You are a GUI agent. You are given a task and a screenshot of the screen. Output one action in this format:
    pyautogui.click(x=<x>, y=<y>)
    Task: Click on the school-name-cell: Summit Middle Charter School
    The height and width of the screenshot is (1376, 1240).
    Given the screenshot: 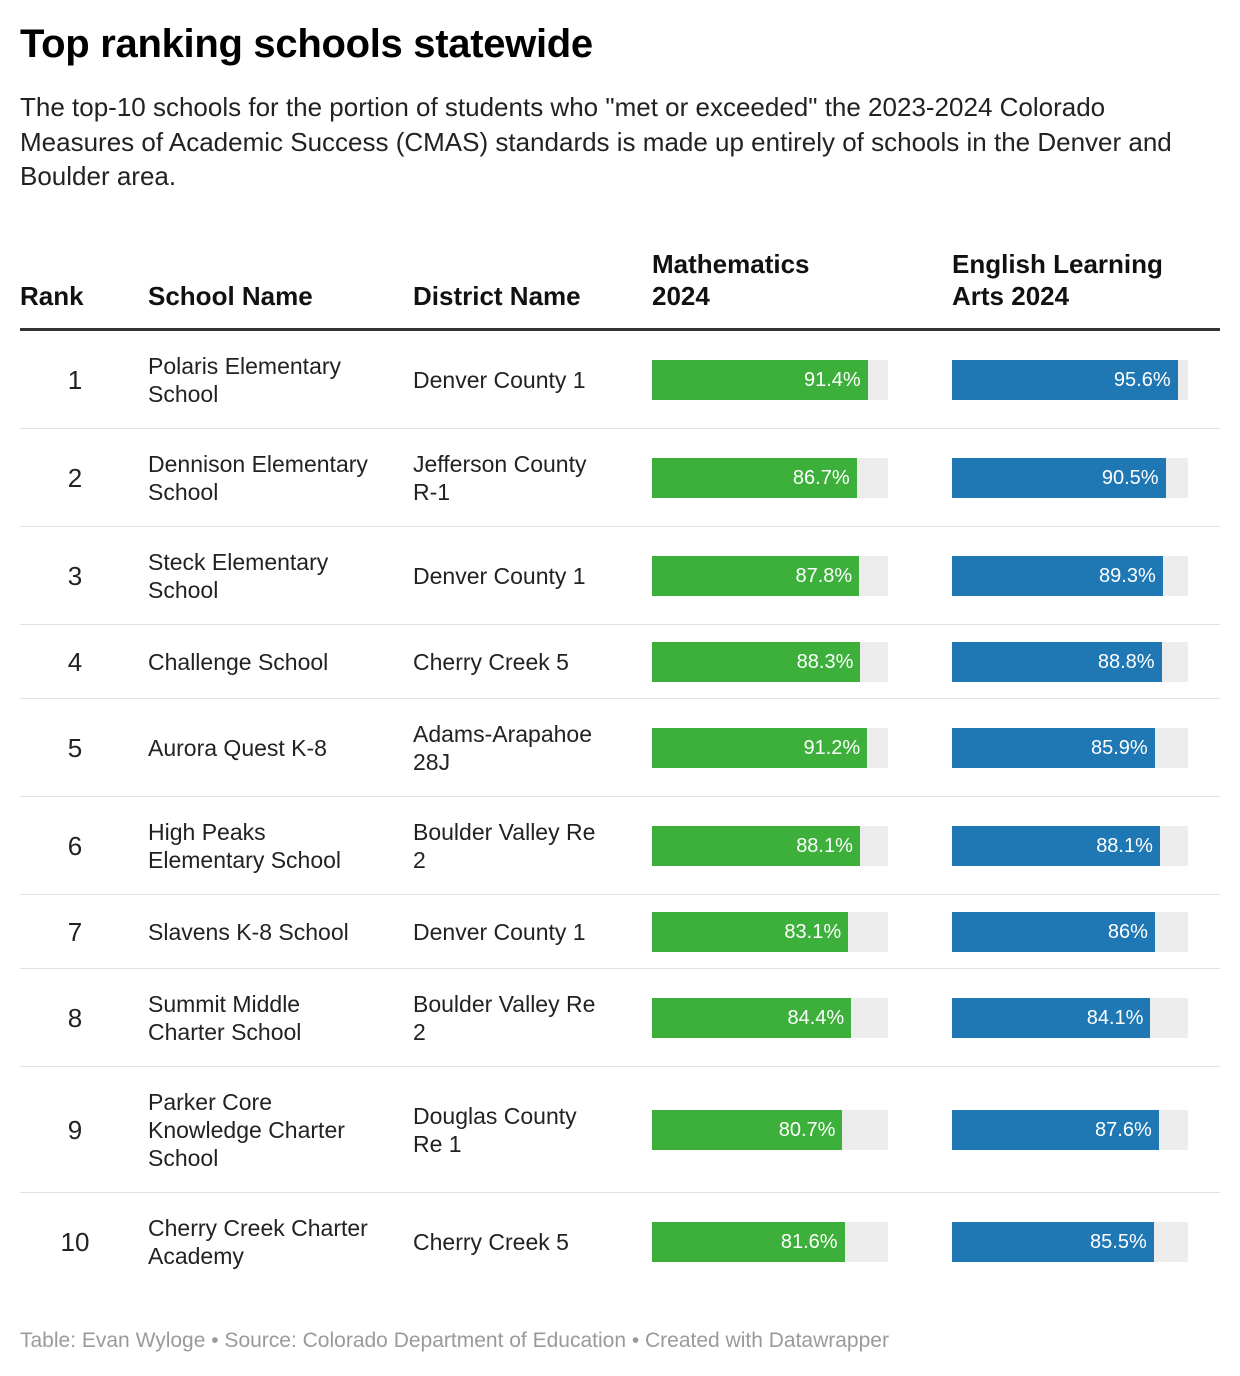 What is the action you would take?
    pyautogui.click(x=225, y=1017)
    